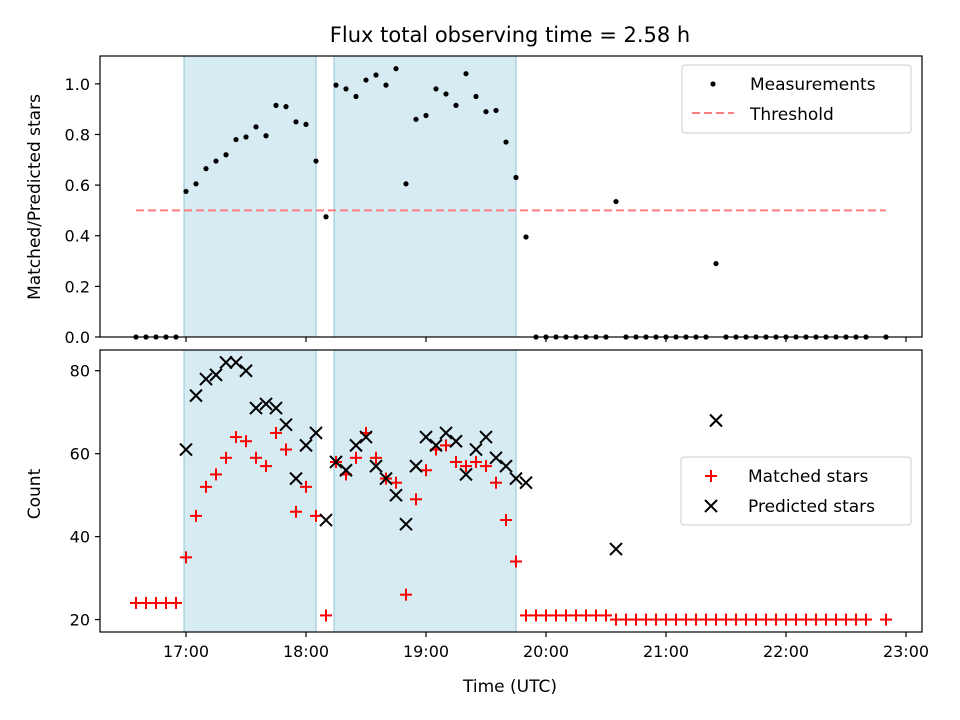  I want to click on legend-threshold-label: Threshold, so click(791, 115).